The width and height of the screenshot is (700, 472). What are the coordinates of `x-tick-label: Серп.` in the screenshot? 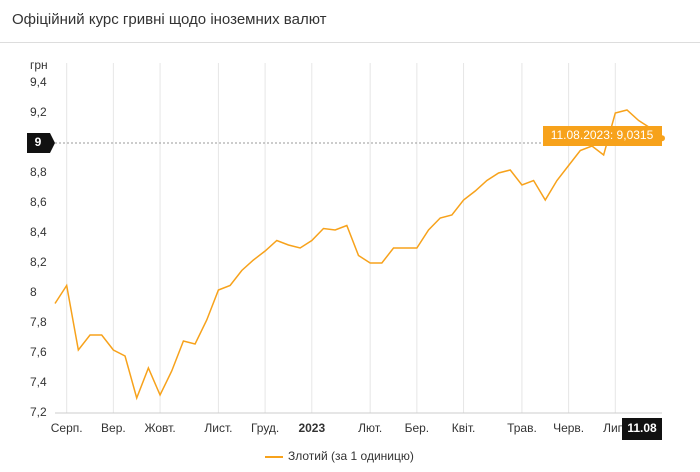 It's located at (67, 428).